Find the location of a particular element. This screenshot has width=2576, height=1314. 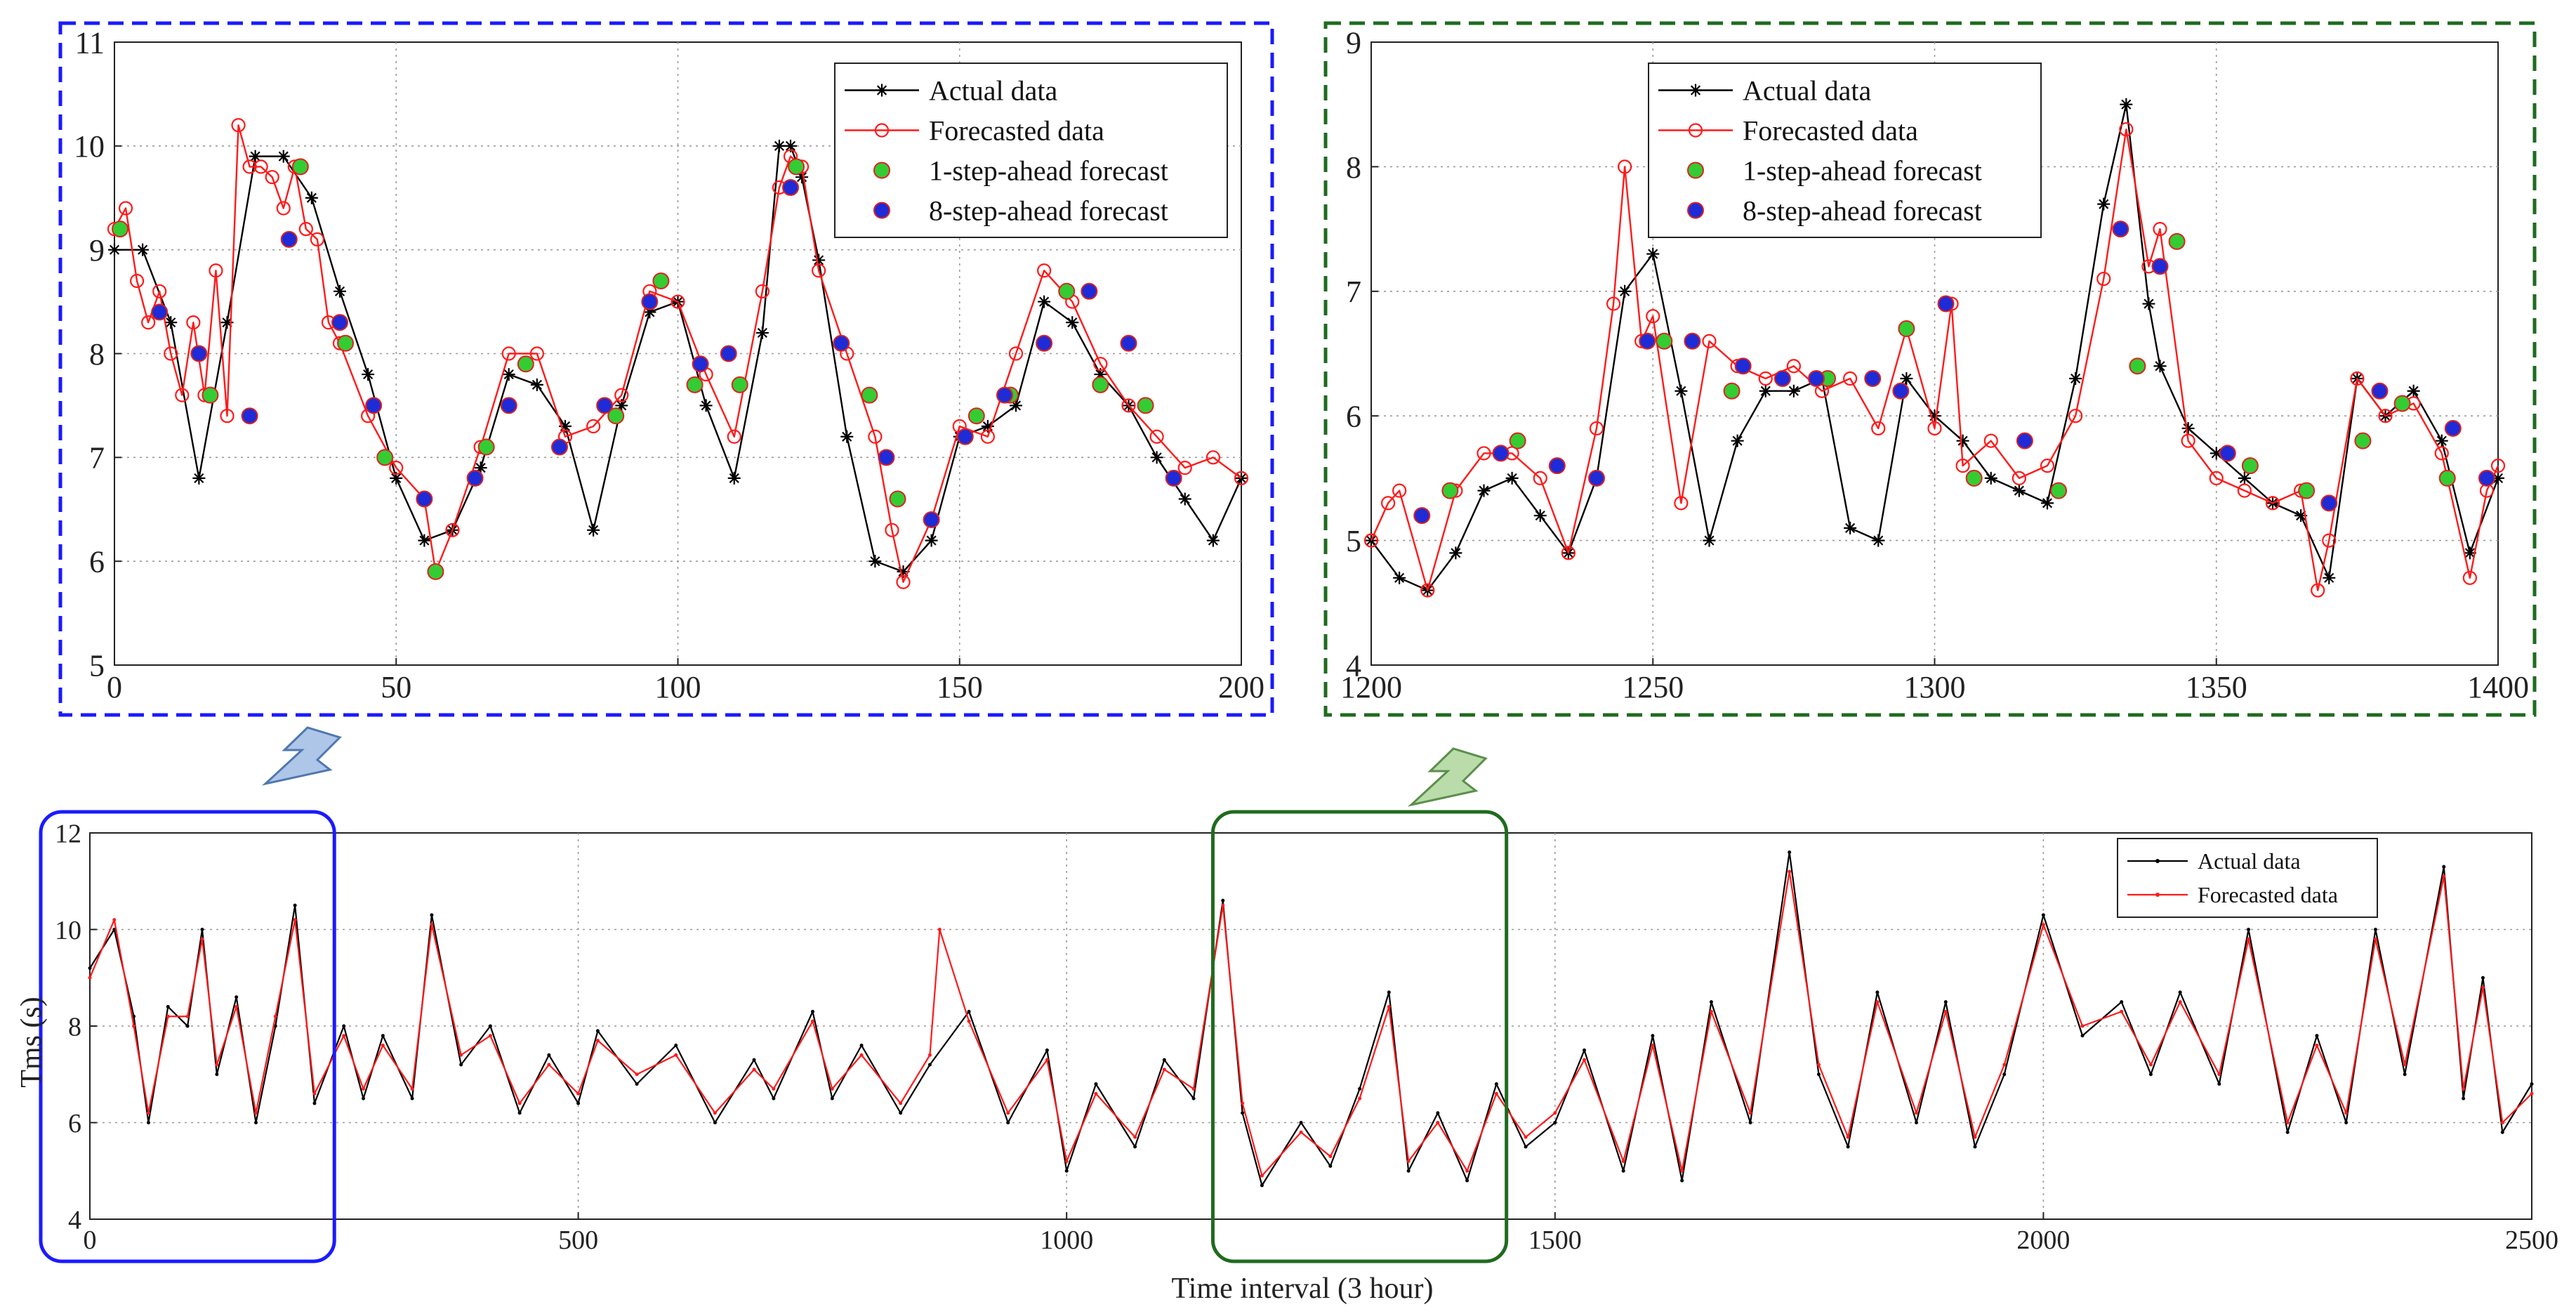

y-tick-label: 9 is located at coordinates (1353, 42).